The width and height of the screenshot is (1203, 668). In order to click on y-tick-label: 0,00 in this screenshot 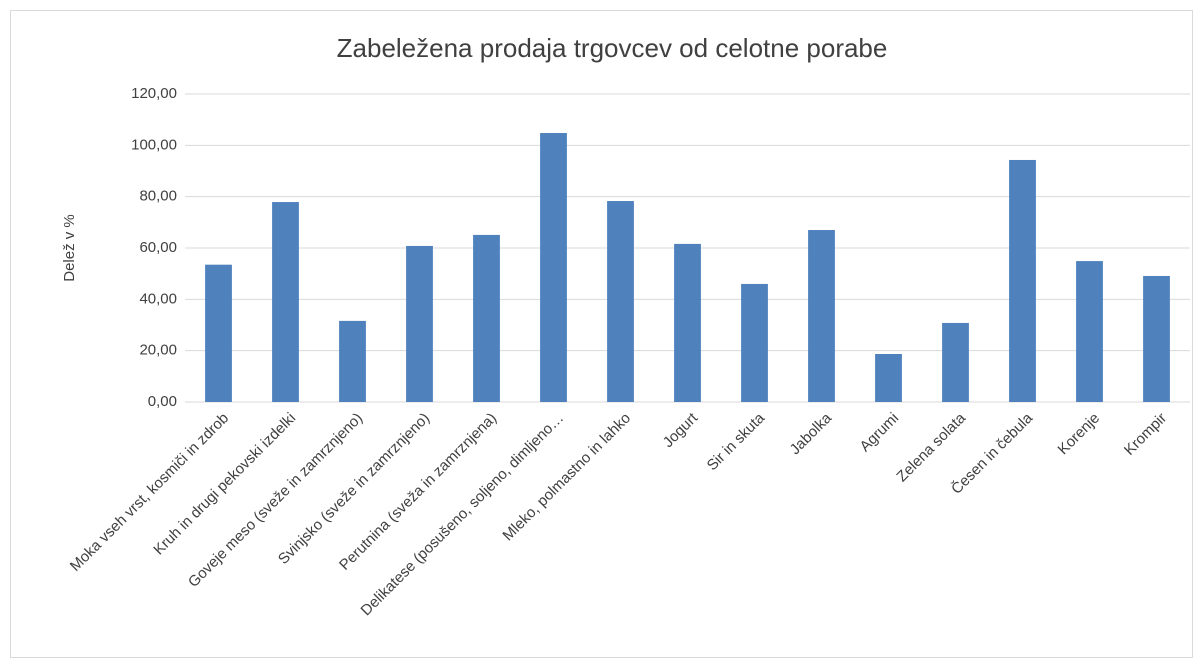, I will do `click(162, 401)`.